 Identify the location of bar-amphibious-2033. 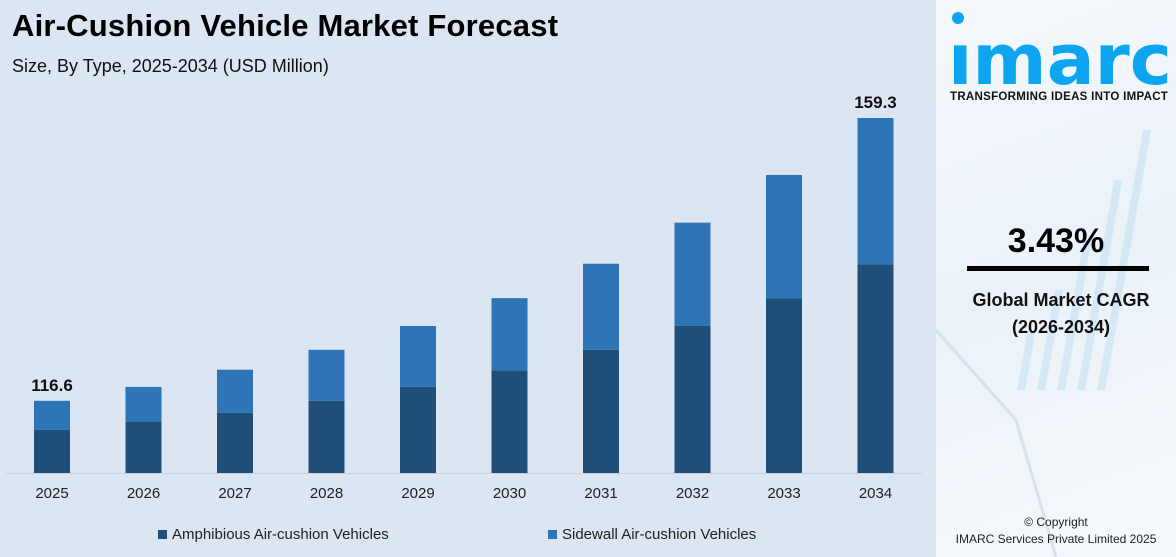
(784, 385).